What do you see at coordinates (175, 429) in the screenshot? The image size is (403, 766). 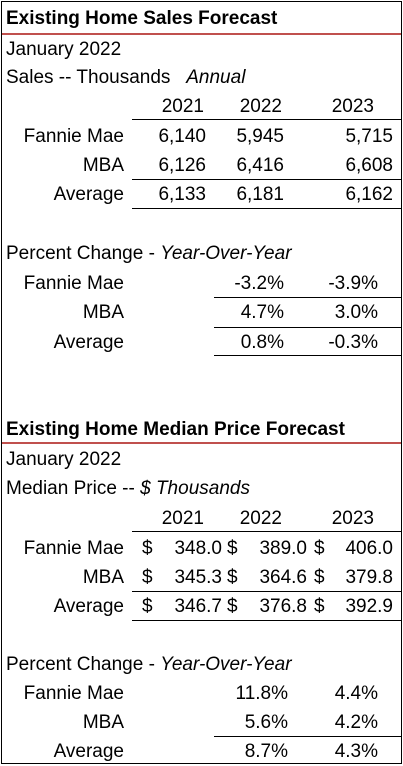 I see `price-title: Existing Home Median Price Forecast` at bounding box center [175, 429].